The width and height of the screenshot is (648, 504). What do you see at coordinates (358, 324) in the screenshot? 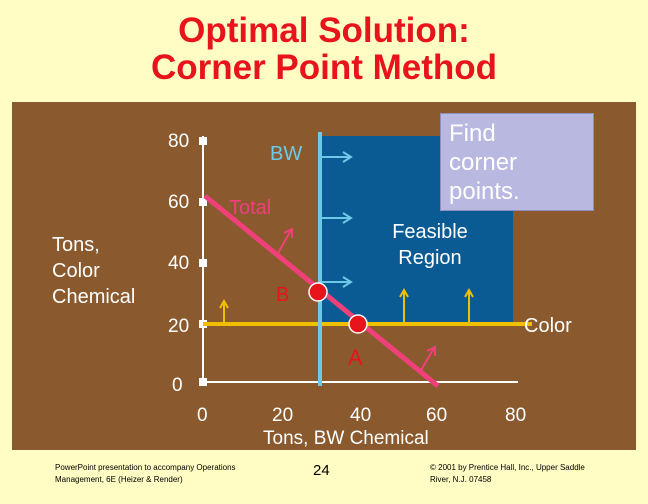
I see `corner-point-a` at bounding box center [358, 324].